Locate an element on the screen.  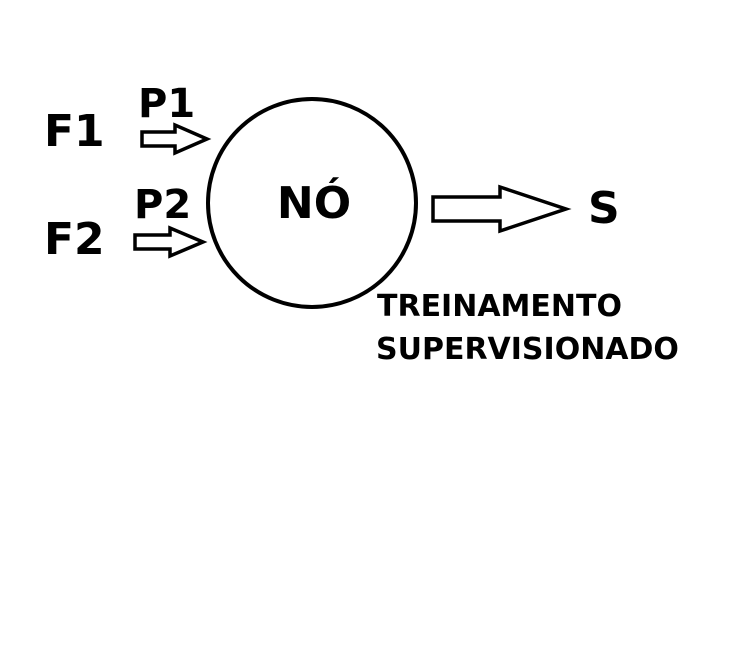
weight-p2-label: P2 is located at coordinates (162, 205).